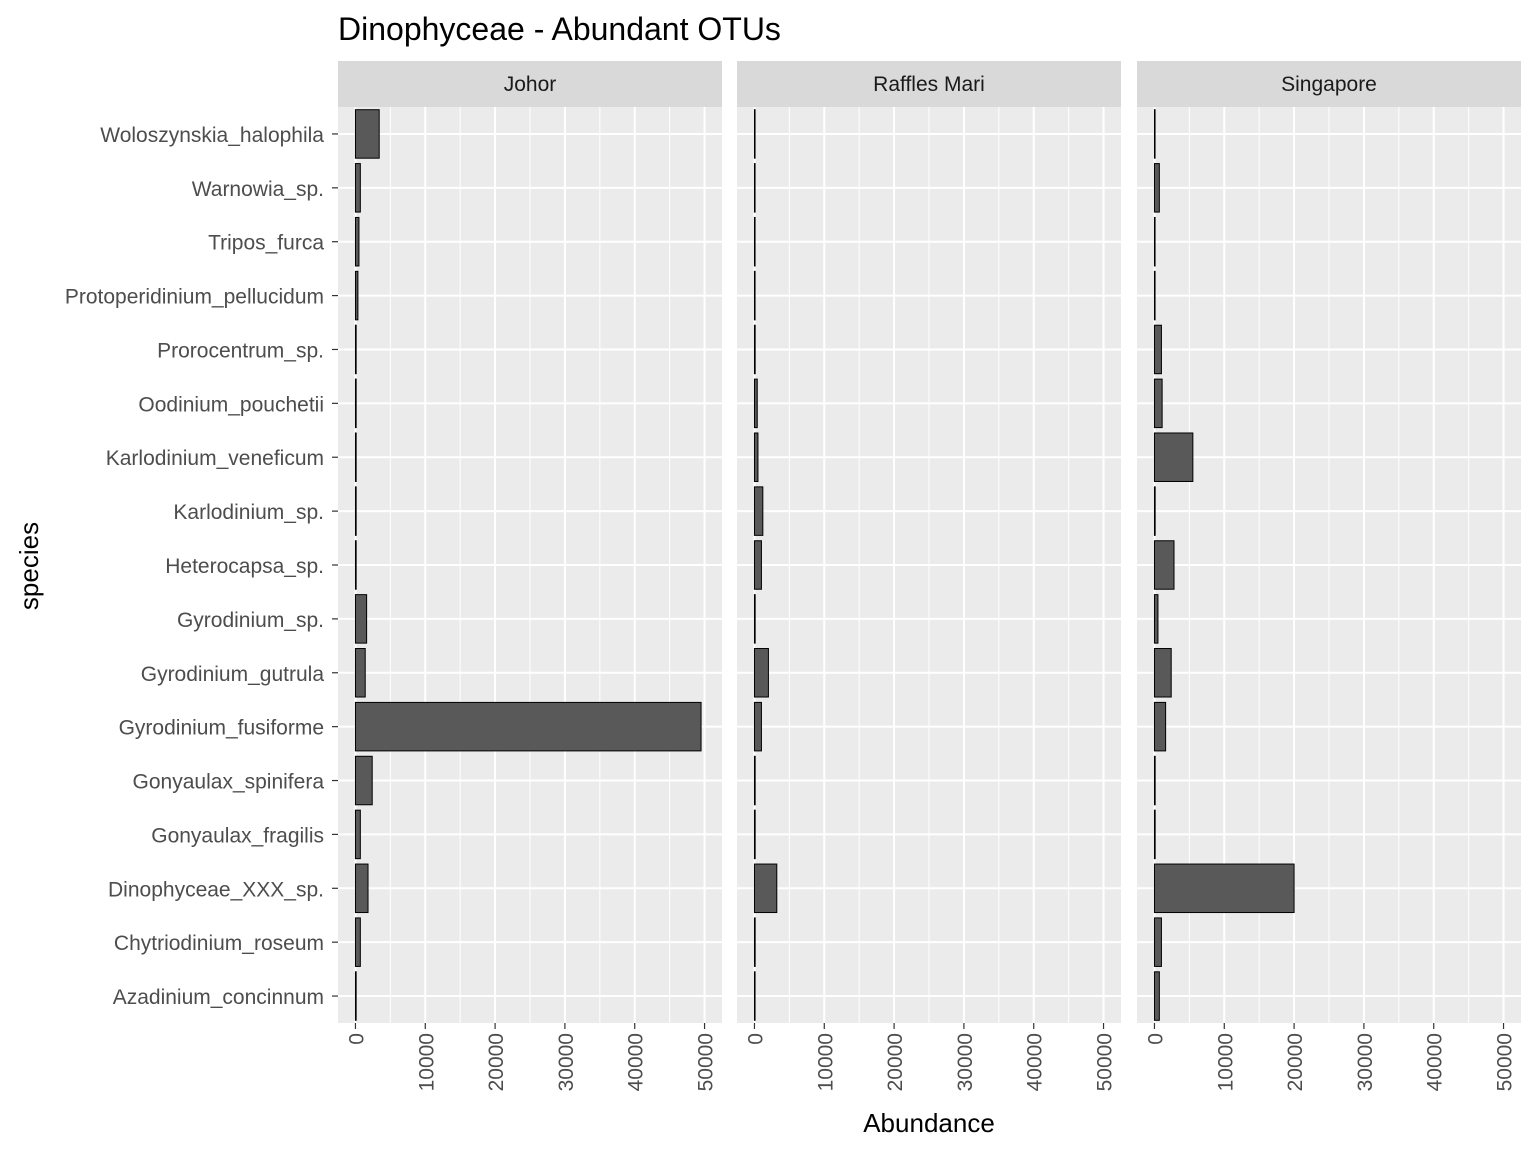  Describe the element at coordinates (258, 189) in the screenshot. I see `category-label: Warnowia_sp.` at that location.